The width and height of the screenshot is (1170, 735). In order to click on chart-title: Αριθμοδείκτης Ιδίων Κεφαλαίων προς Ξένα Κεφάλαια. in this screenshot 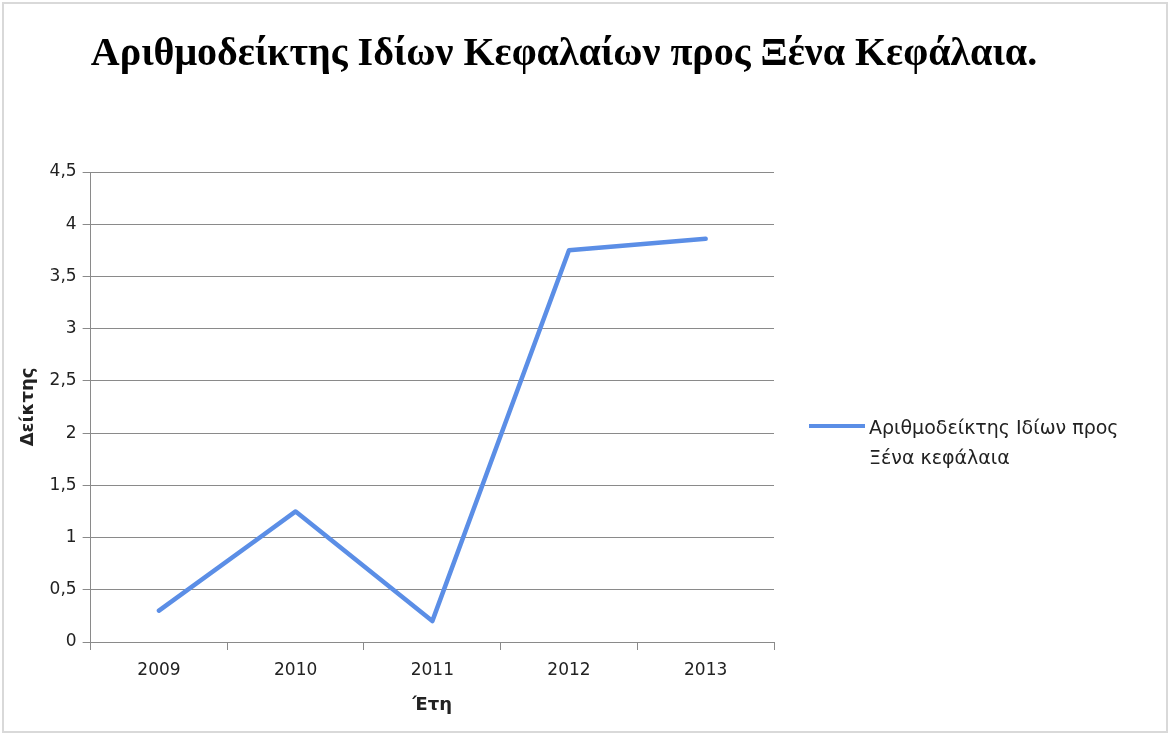, I will do `click(564, 52)`.